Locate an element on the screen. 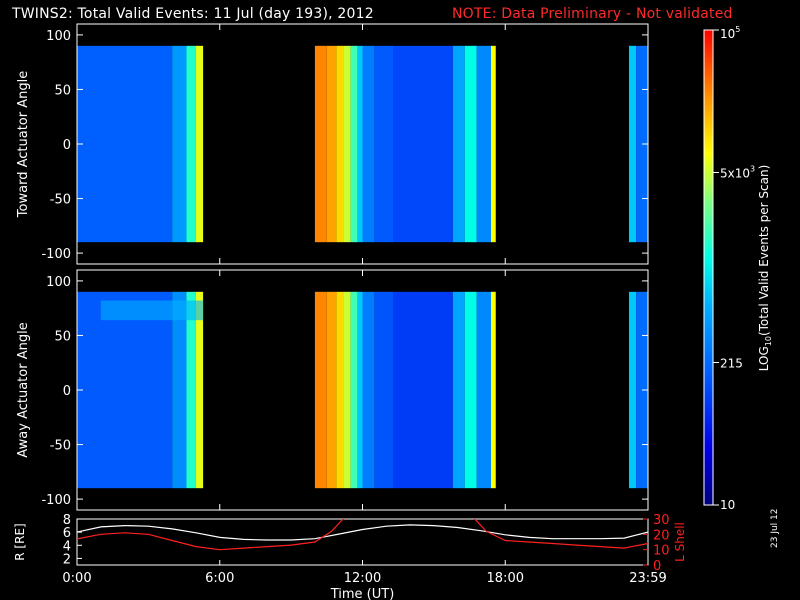 This screenshot has height=600, width=800. y-left-tick-label: 6 is located at coordinates (67, 533).